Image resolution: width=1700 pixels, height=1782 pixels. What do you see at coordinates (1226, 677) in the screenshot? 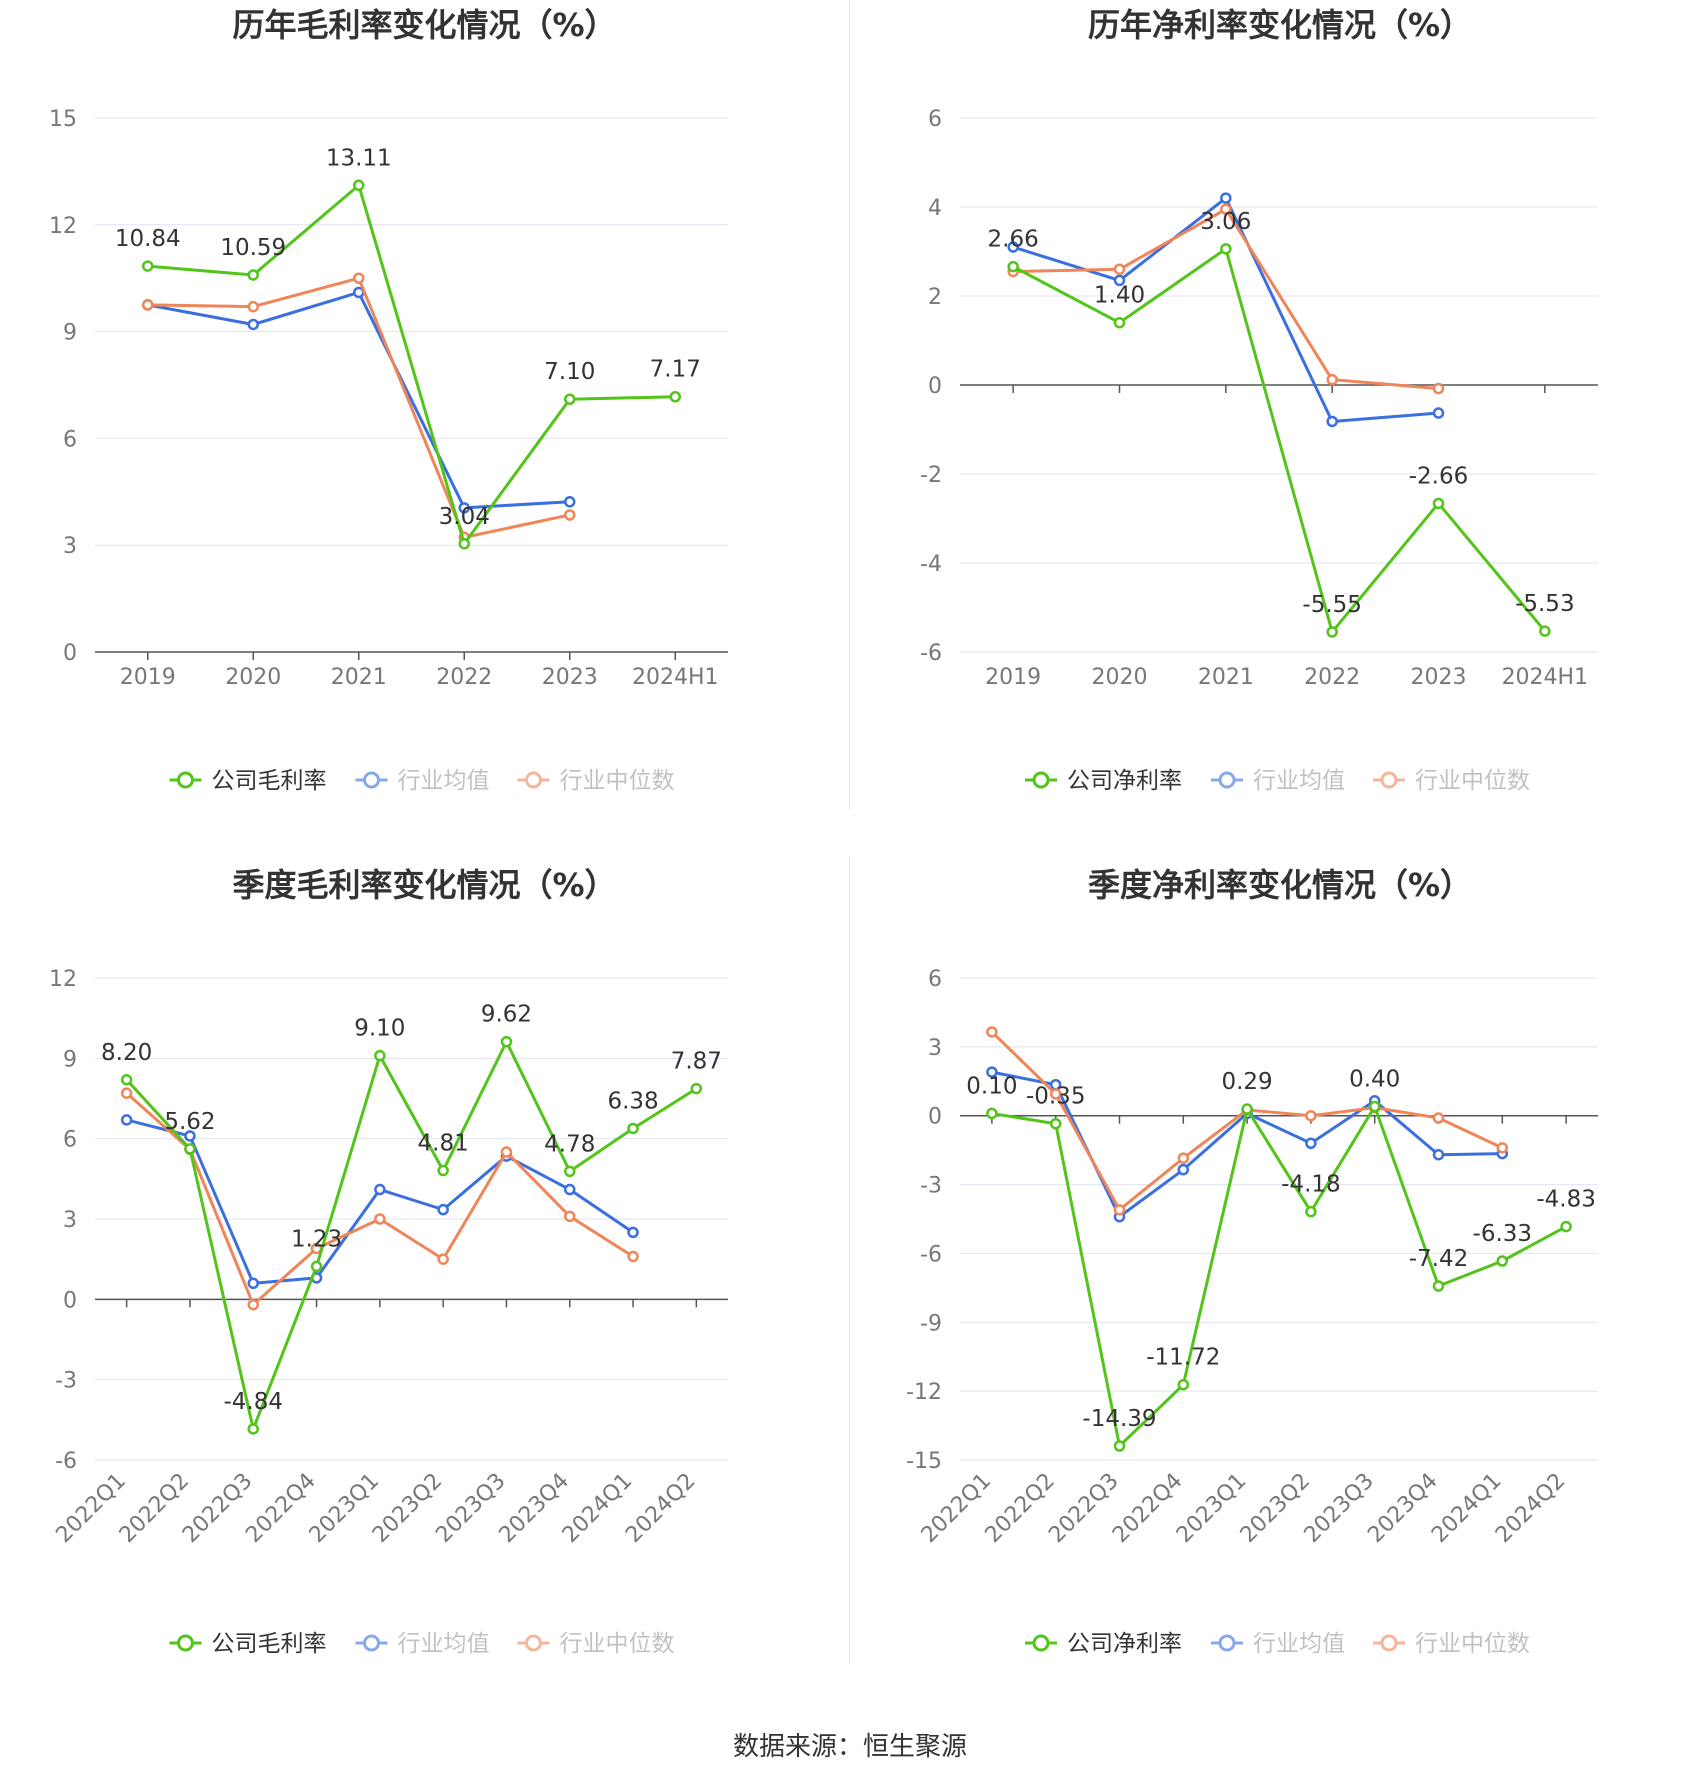
I see `x-tick-label: 2021` at bounding box center [1226, 677].